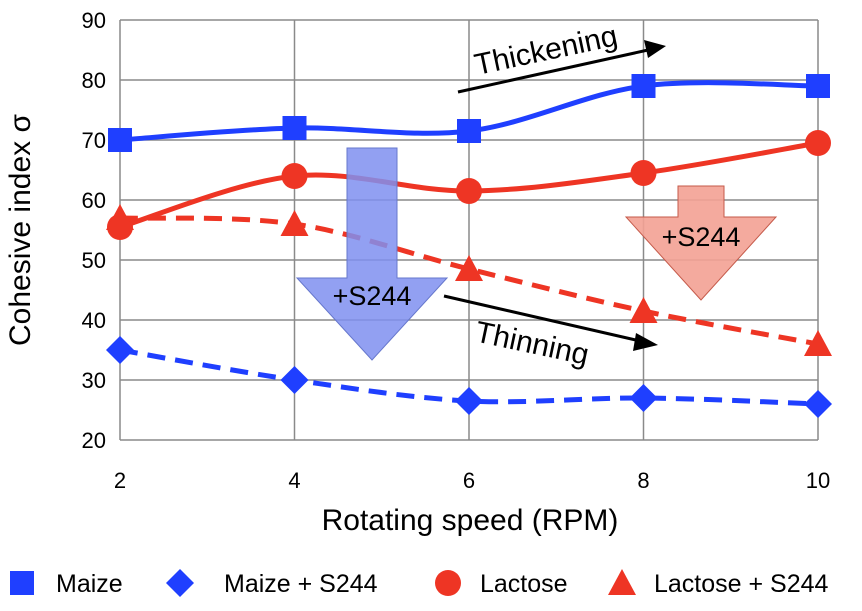  I want to click on legend-label-lactose-s244: Lactose + S244, so click(741, 584).